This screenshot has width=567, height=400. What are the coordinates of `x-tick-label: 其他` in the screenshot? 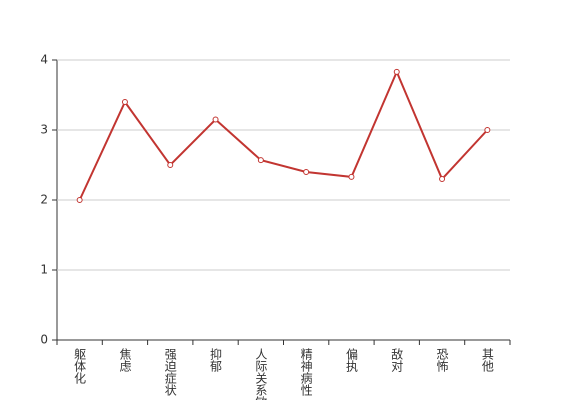 It's located at (487, 360).